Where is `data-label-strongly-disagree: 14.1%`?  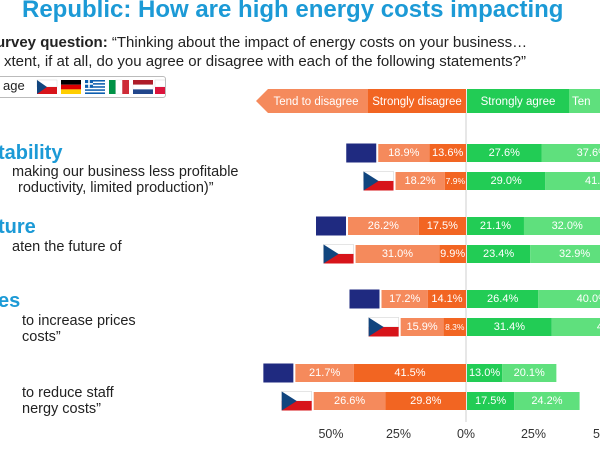
data-label-strongly-disagree: 14.1% is located at coordinates (446, 299).